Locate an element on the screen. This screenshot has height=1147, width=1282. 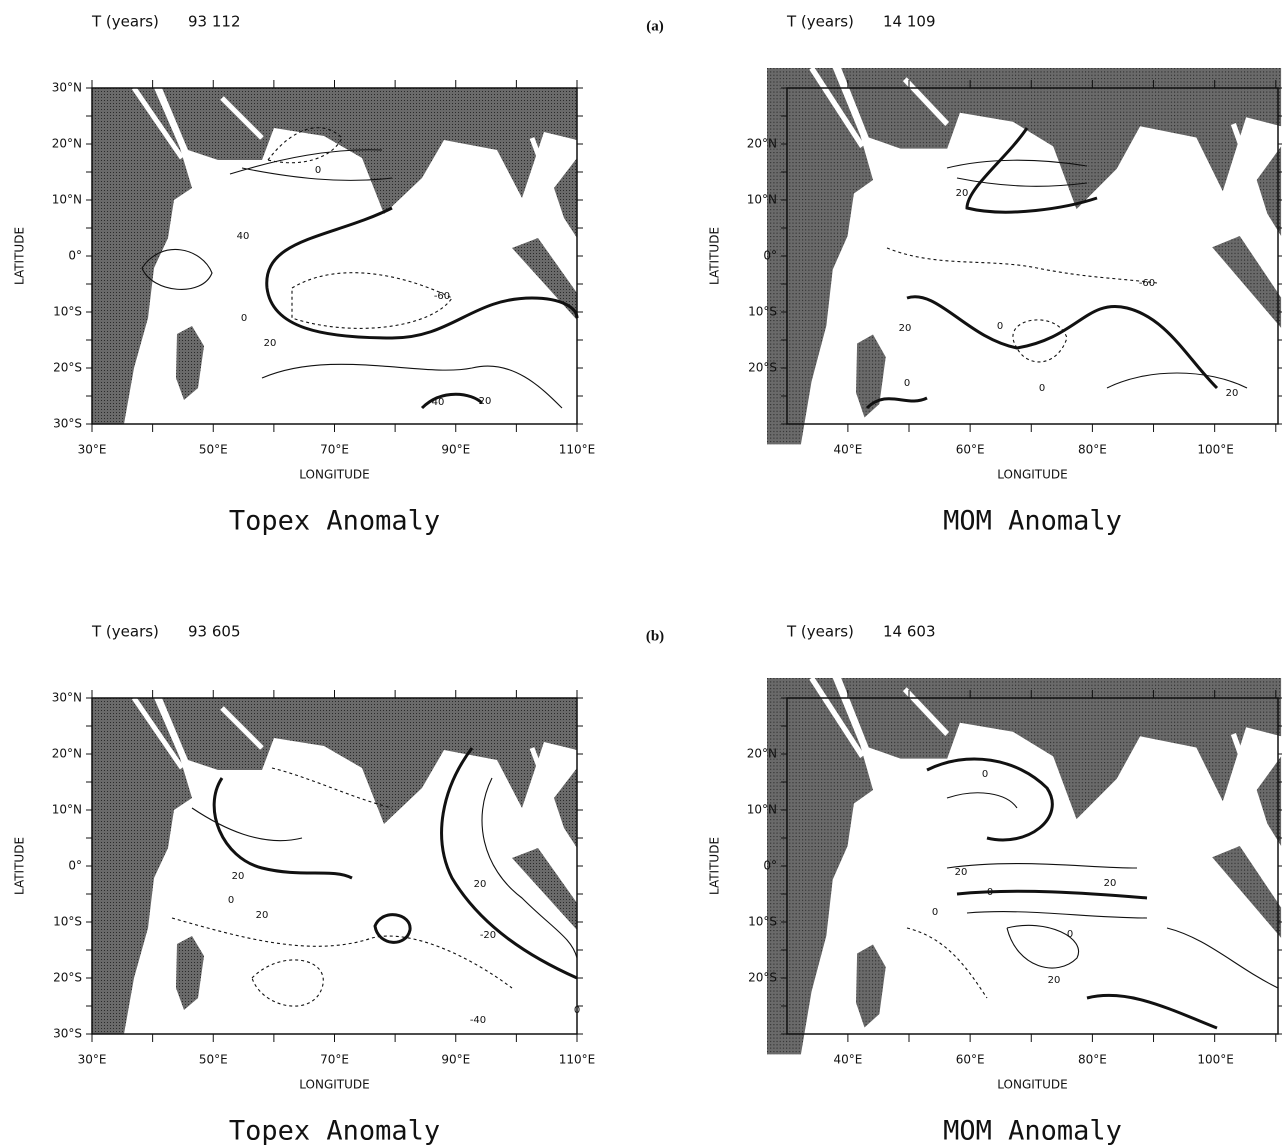
x-tick-label: 50°E is located at coordinates (213, 450).